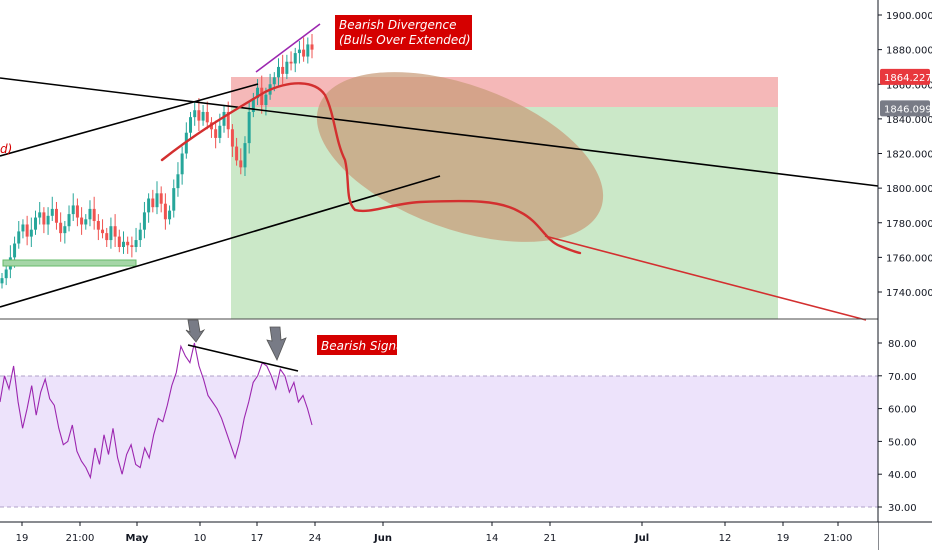  I want to click on current-price-label: 1846.099, so click(906, 108).